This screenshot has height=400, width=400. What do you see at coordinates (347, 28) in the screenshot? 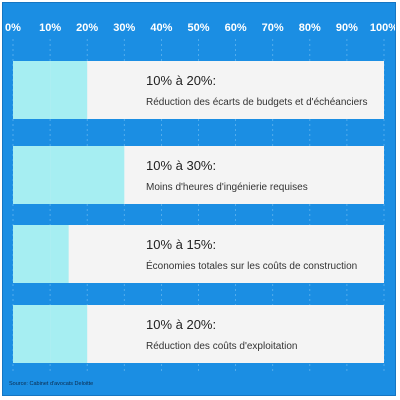
I see `x-tick-label: 90%` at bounding box center [347, 28].